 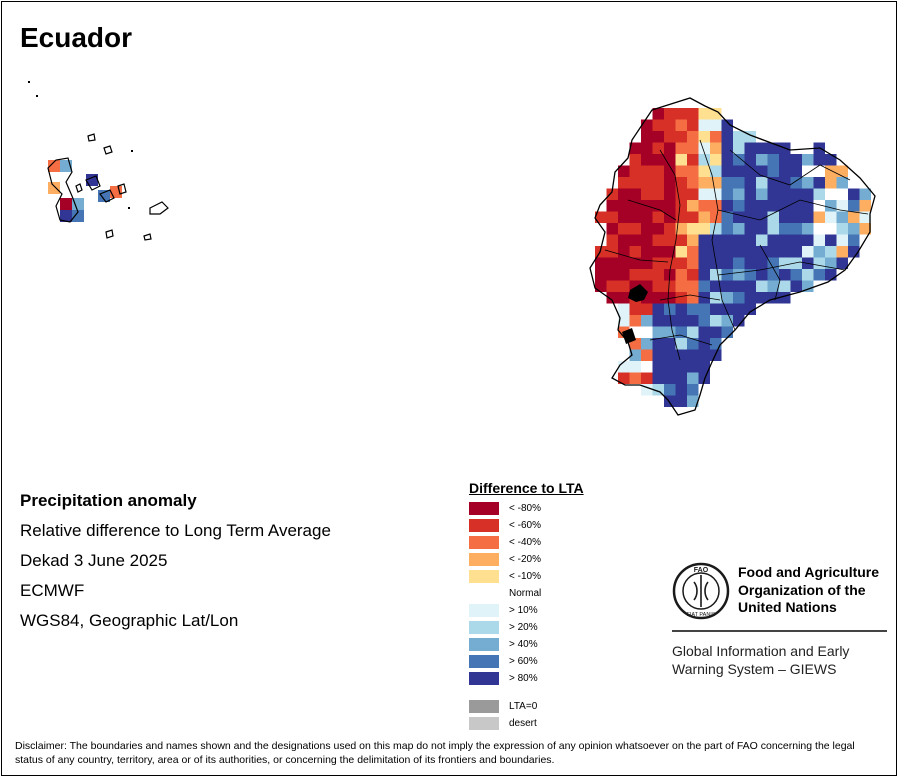 What do you see at coordinates (526, 488) in the screenshot?
I see `legend-title: Difference to LTA` at bounding box center [526, 488].